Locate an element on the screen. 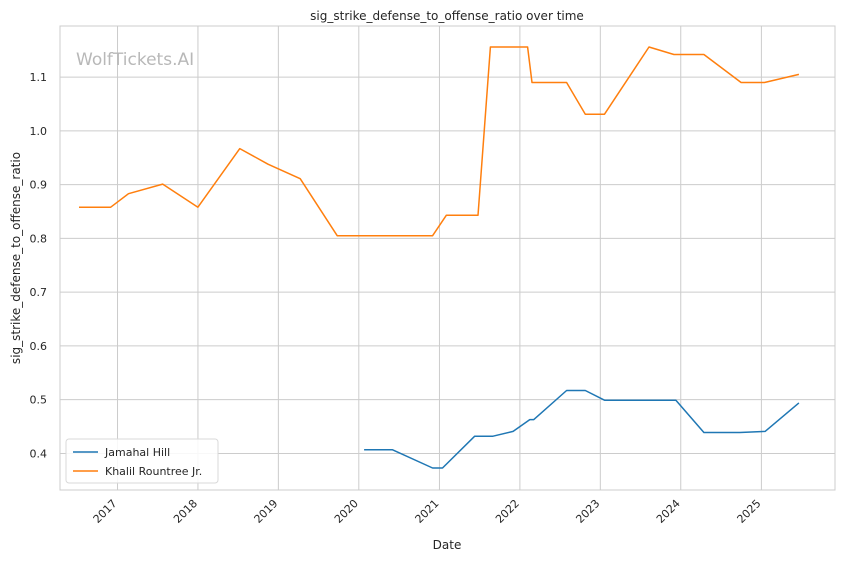 Image resolution: width=844 pixels, height=561 pixels. x-axis-label: Date is located at coordinates (447, 545).